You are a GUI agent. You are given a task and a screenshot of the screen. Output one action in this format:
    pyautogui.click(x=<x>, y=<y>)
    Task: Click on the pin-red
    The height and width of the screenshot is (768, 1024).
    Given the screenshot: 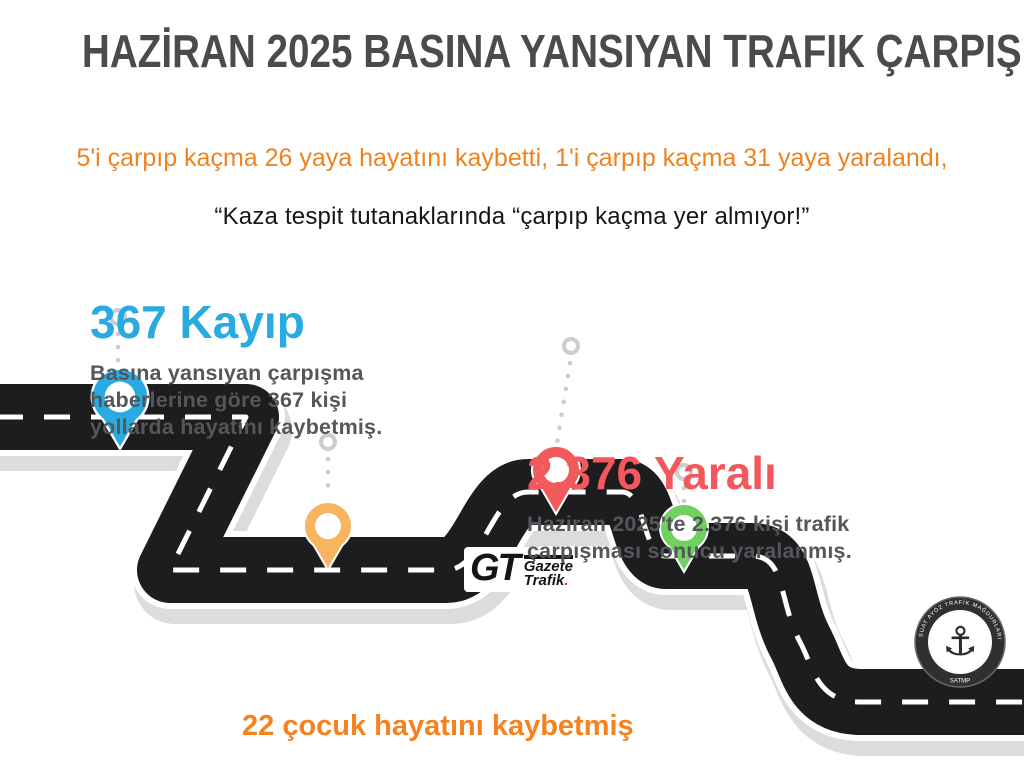 What is the action you would take?
    pyautogui.click(x=556, y=480)
    